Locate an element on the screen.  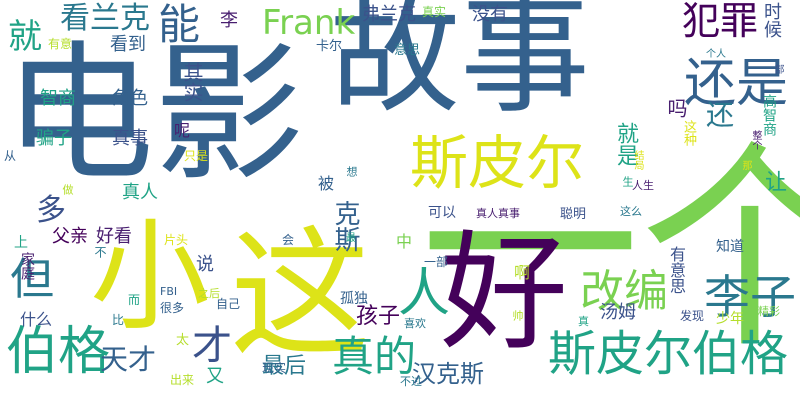
word-gushi: 故事 is located at coordinates (460, 65).